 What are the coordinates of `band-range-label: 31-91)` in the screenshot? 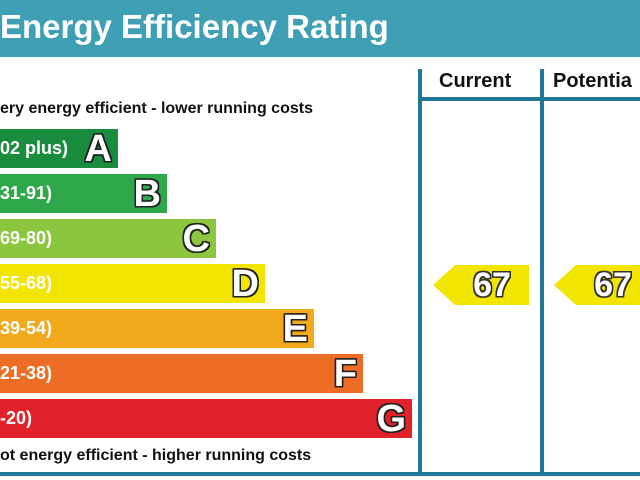 It's located at (26, 193).